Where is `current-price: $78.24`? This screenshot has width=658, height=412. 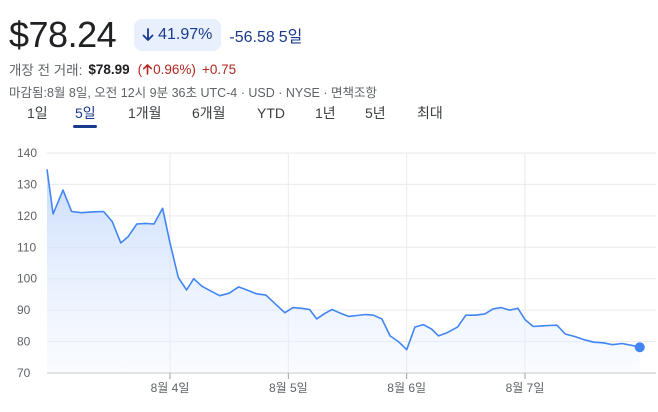 current-price: $78.24 is located at coordinates (63, 34).